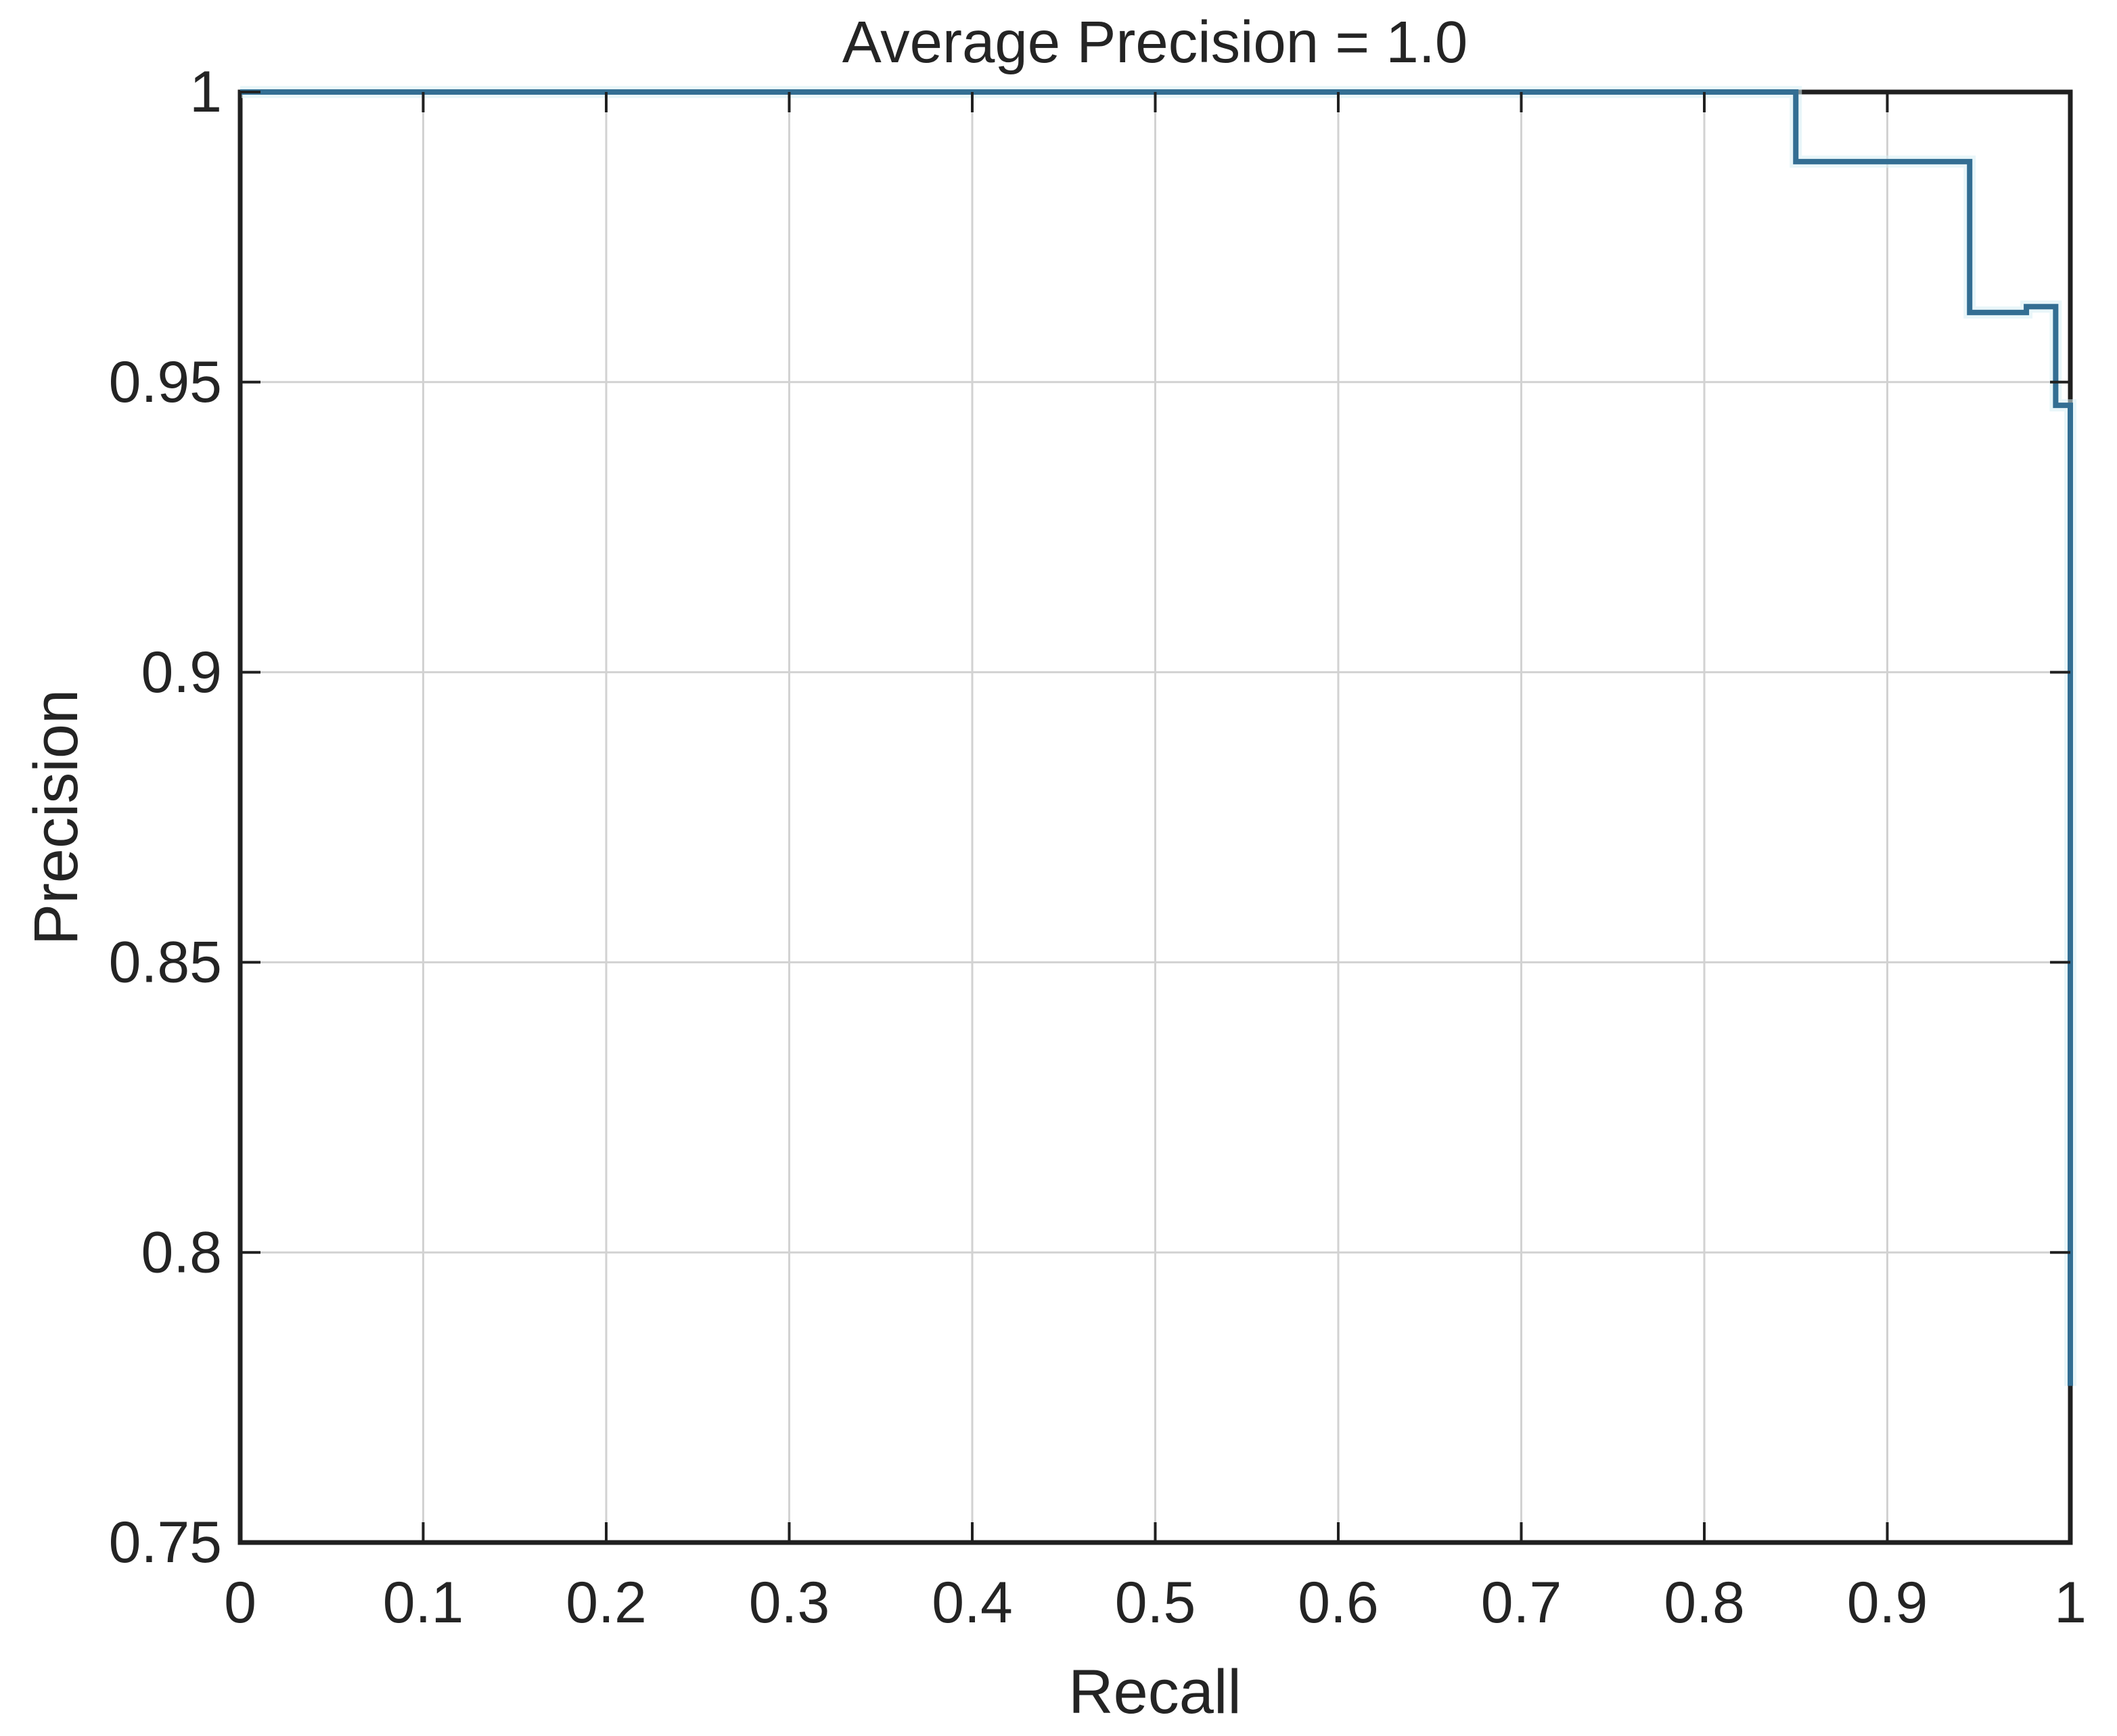 This screenshot has height=1736, width=2117. What do you see at coordinates (165, 382) in the screenshot?
I see `y-tick-label: 0.95` at bounding box center [165, 382].